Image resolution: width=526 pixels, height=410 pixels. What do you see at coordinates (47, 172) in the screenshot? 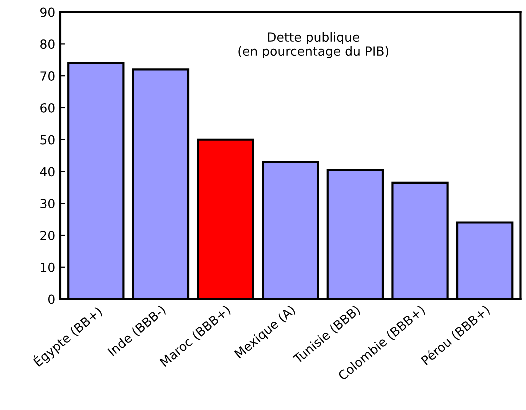
I see `y-tick-label: 40` at bounding box center [47, 172].